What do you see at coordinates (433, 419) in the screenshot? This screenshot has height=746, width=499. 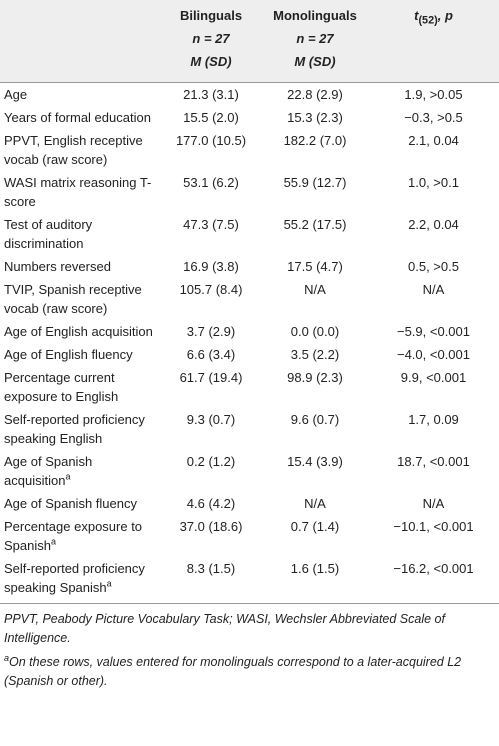 I see `cell-text: 1.7, 0.09` at bounding box center [433, 419].